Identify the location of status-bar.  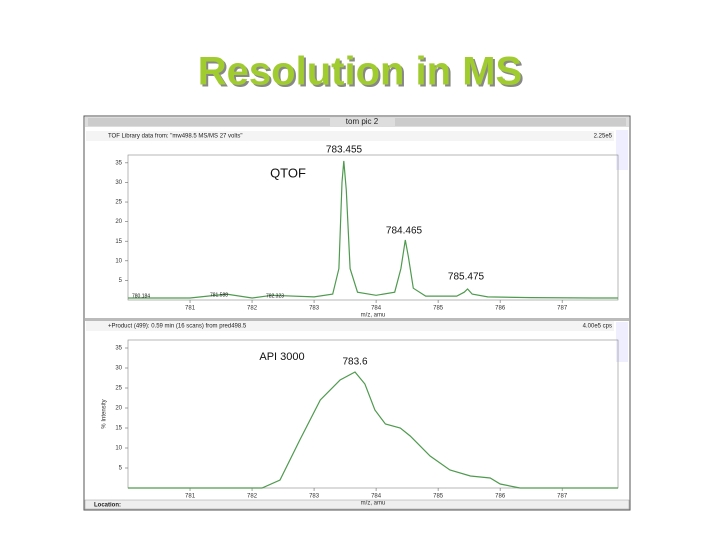
(357, 504).